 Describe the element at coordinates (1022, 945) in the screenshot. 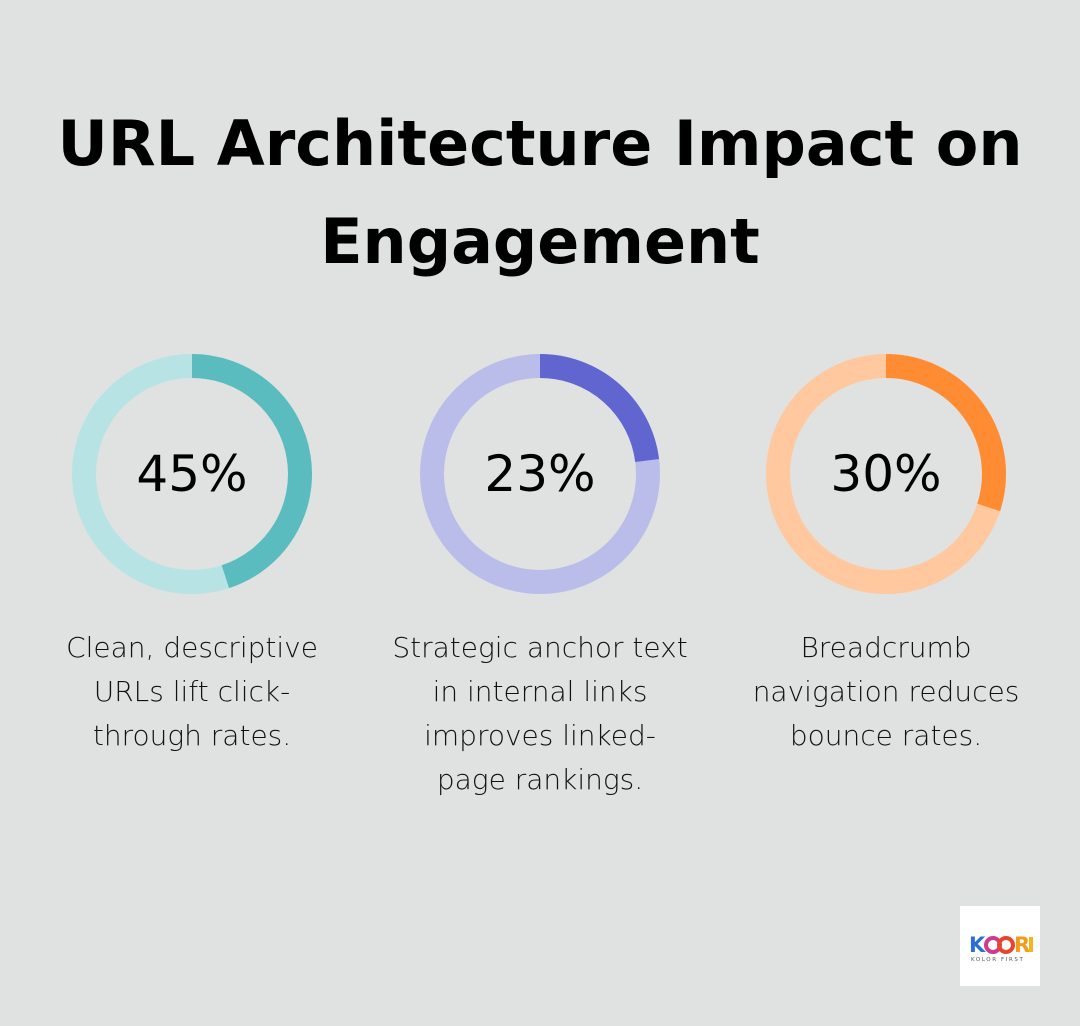

I see `svg-text: R` at that location.